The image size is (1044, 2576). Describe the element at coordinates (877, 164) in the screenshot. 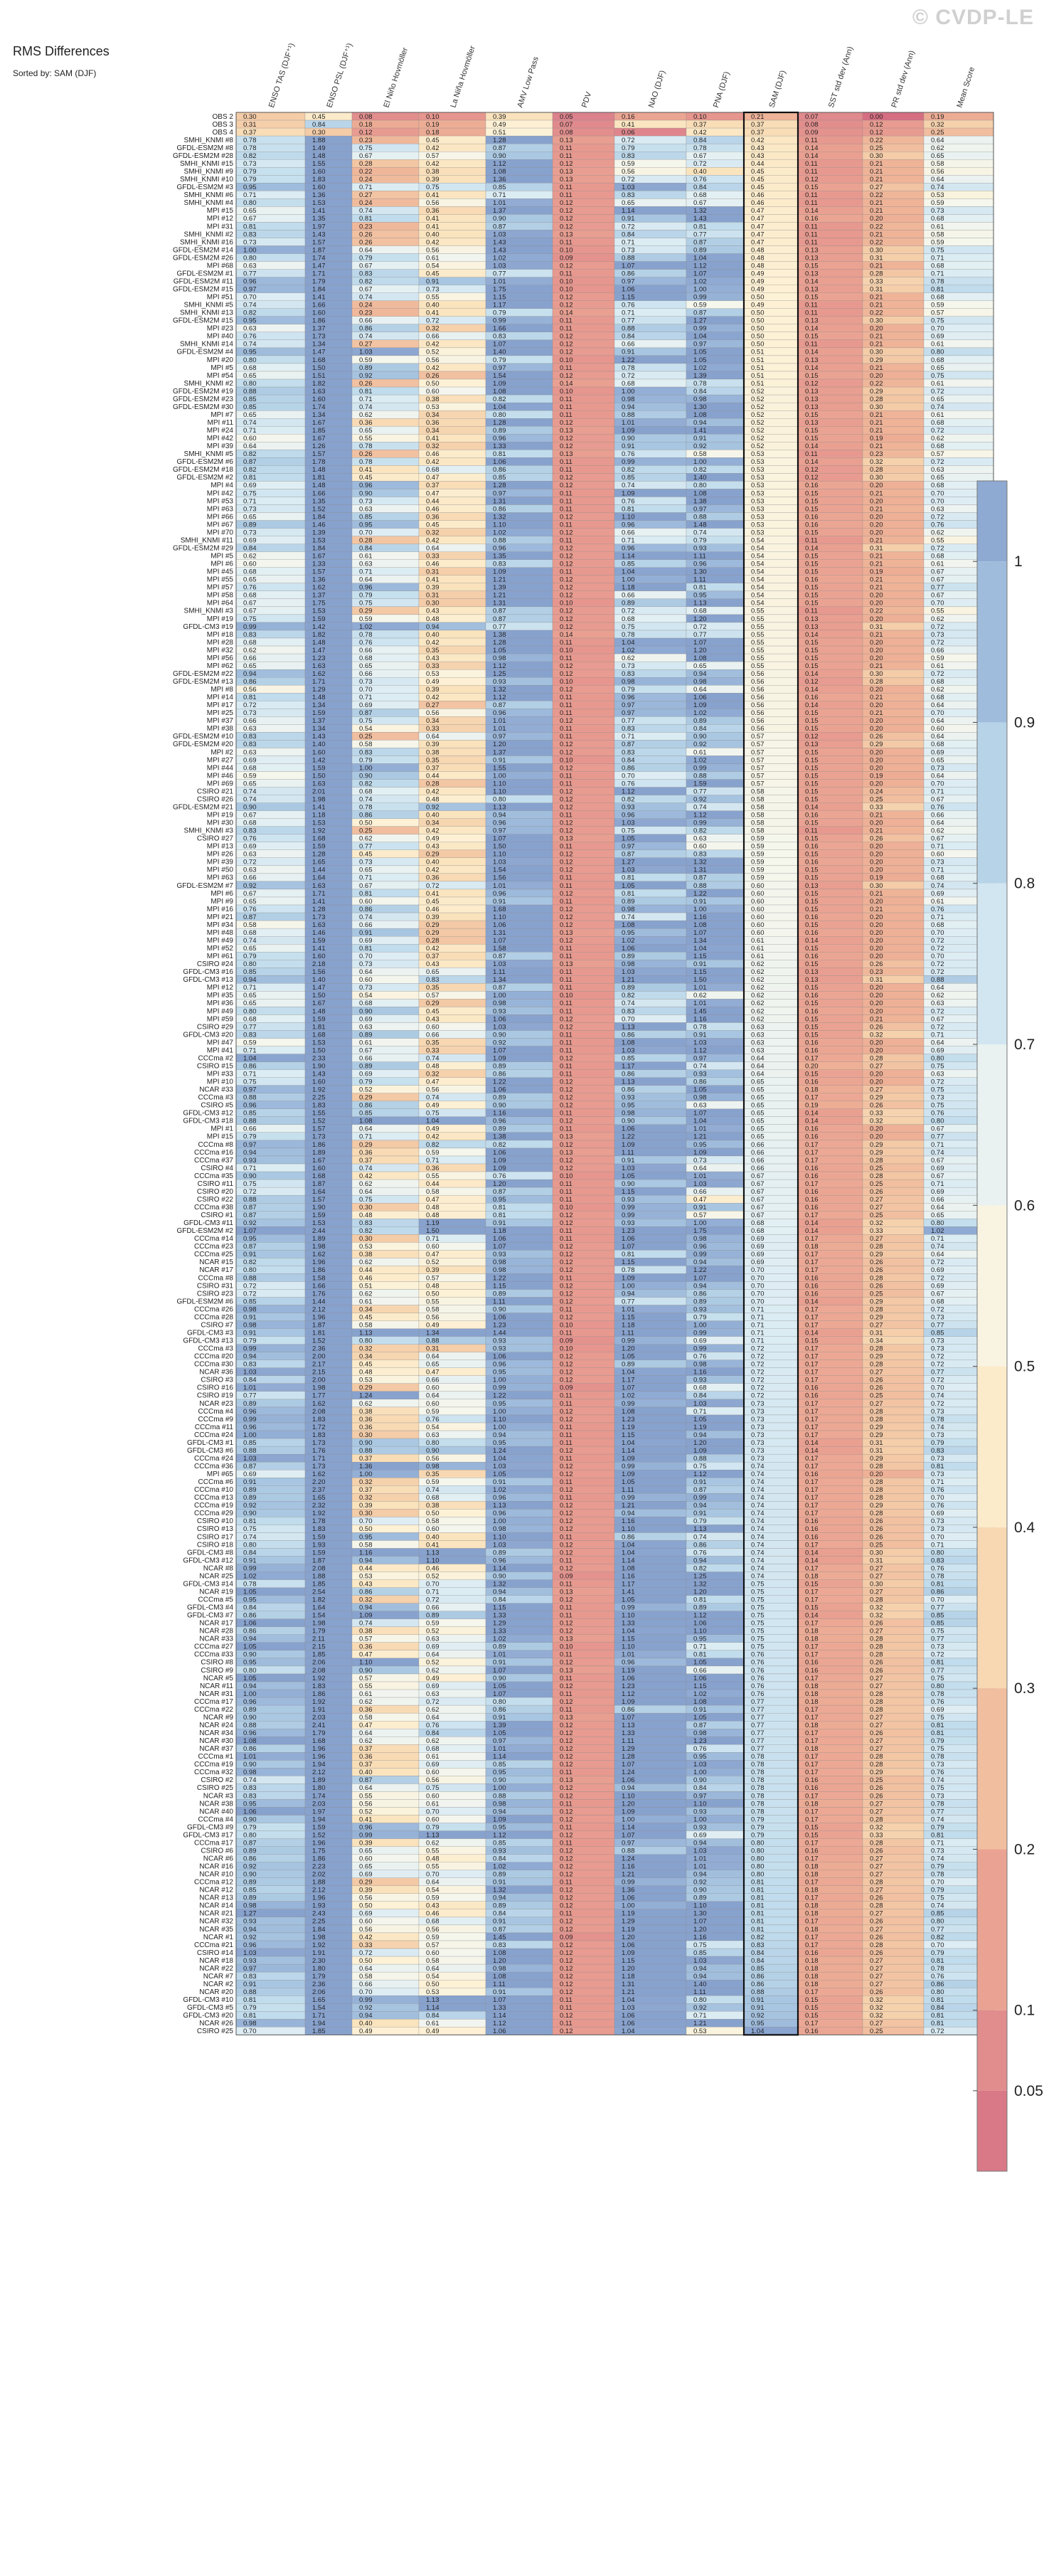

I see `cell-value: 0.21` at that location.